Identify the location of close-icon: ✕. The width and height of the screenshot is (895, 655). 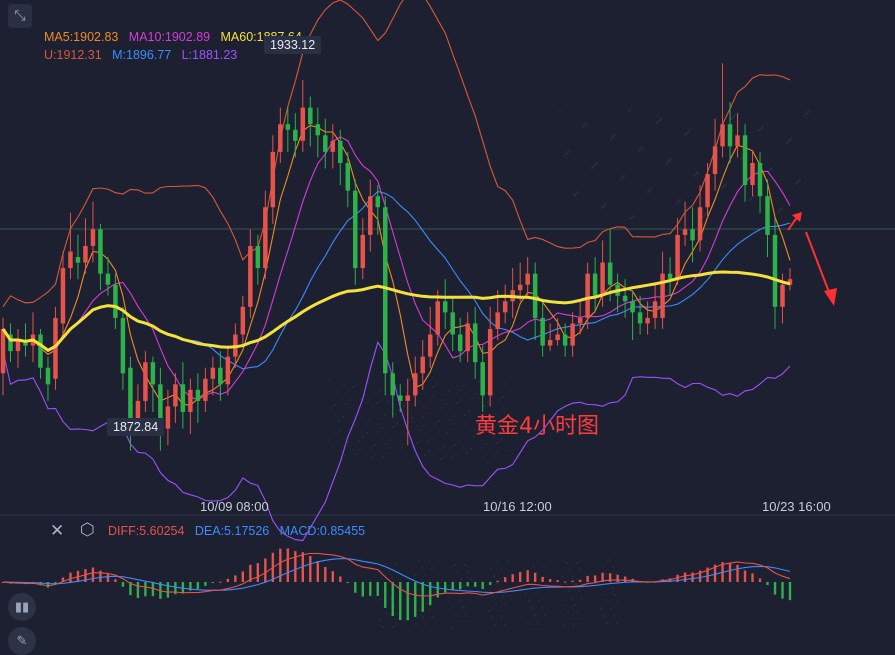
(57, 531).